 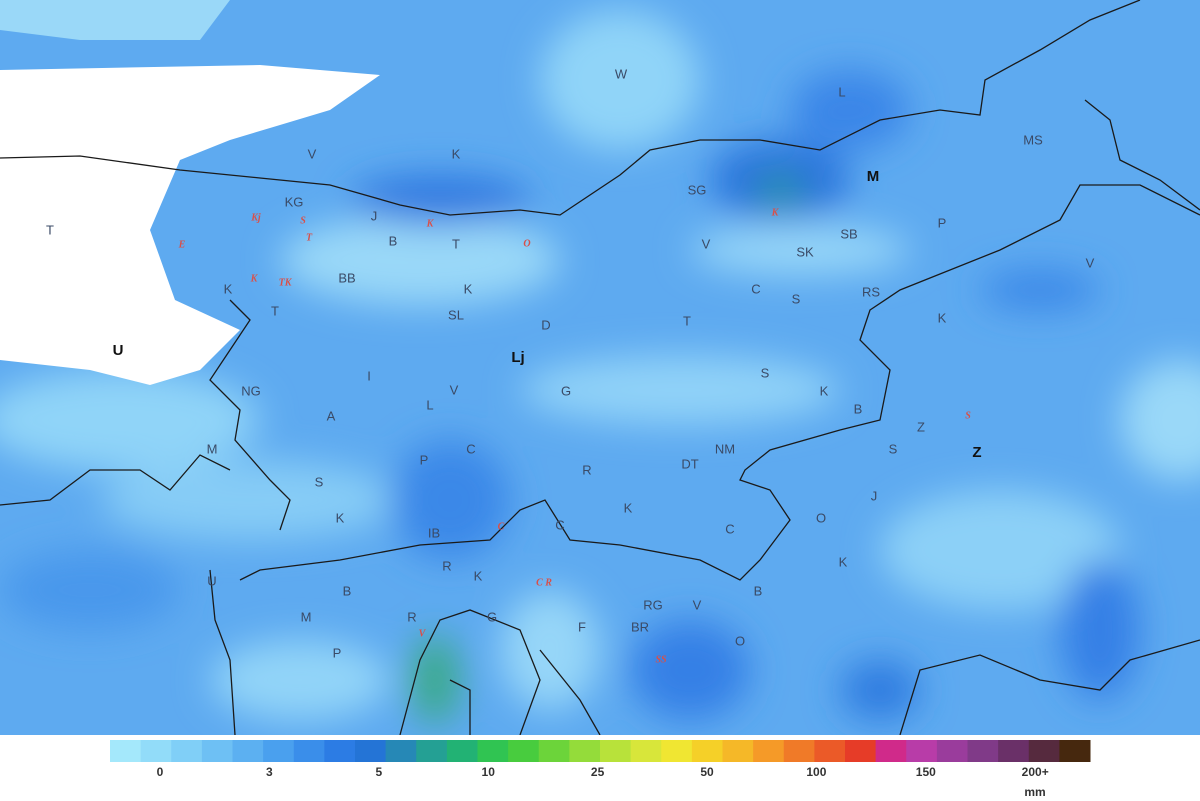 I want to click on place-label: F, so click(x=582, y=626).